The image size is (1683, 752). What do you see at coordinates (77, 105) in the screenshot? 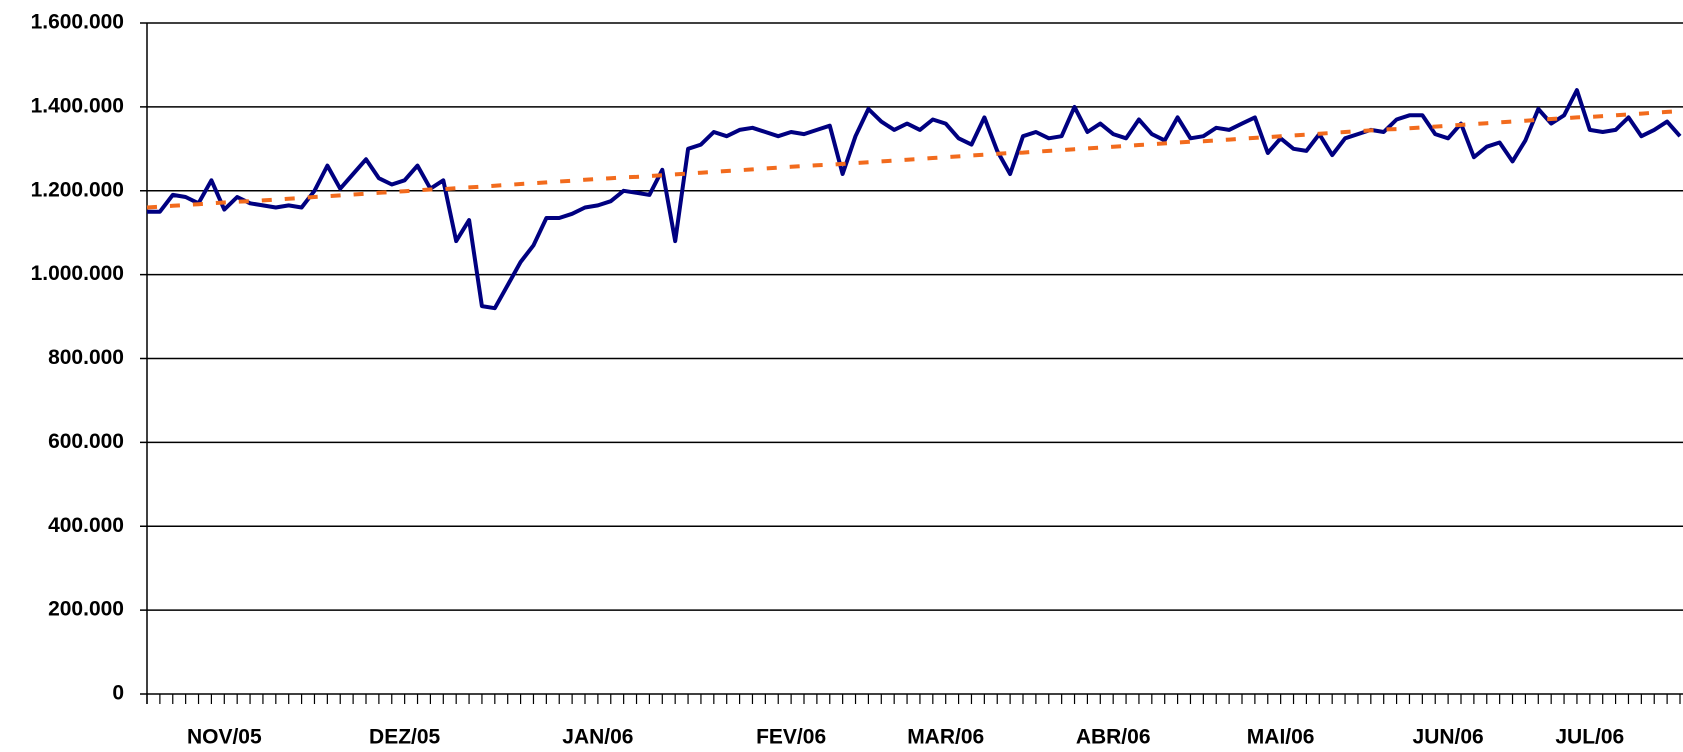
I see `y-tick-label: 1.400.000` at bounding box center [77, 105].